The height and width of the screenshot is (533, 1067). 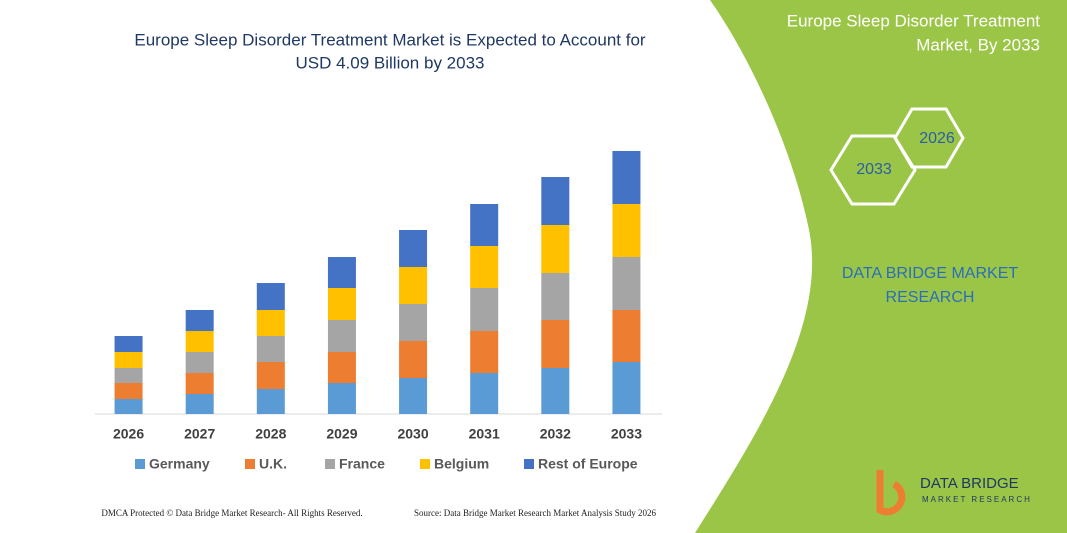 What do you see at coordinates (914, 20) in the screenshot?
I see `panel-heading: Europe Sleep Disorder Treatment` at bounding box center [914, 20].